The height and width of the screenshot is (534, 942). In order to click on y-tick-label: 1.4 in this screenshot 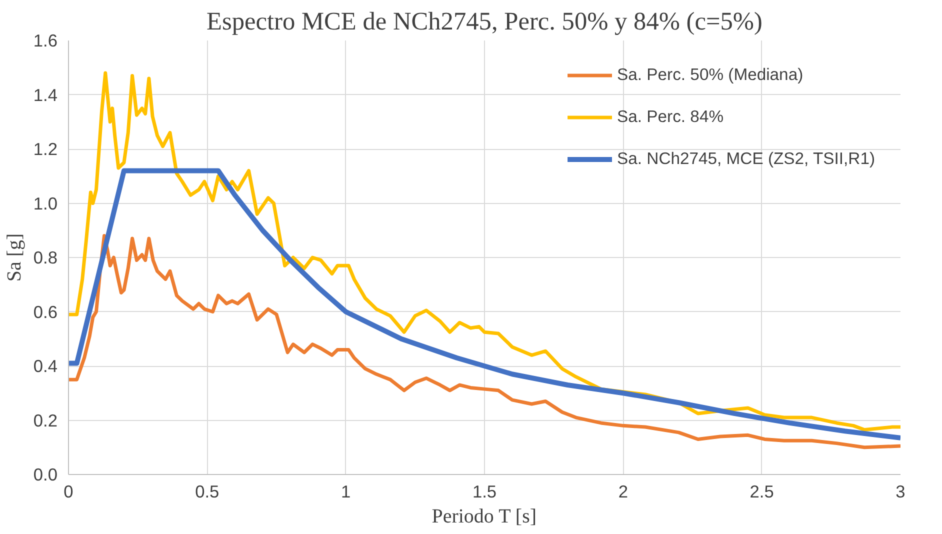, I will do `click(45, 94)`.